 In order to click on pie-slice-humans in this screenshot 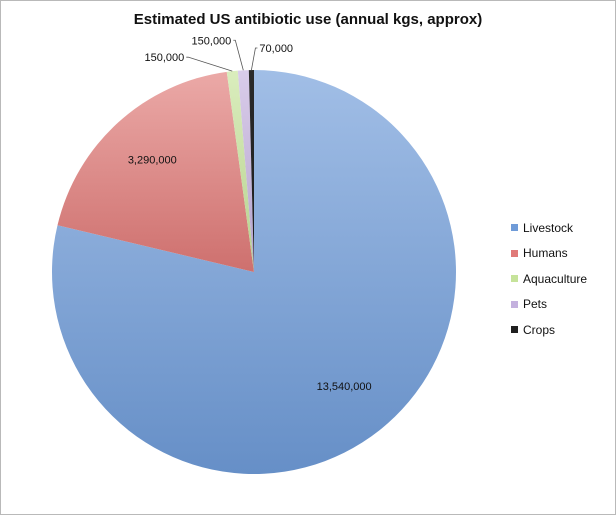, I will do `click(156, 172)`.